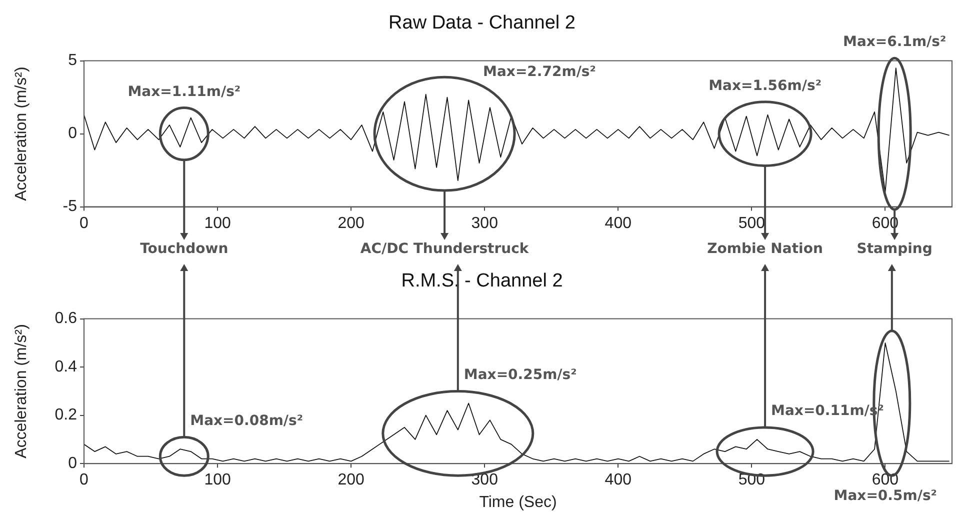 This screenshot has width=979, height=524. Describe the element at coordinates (894, 249) in the screenshot. I see `text: Stamping` at that location.